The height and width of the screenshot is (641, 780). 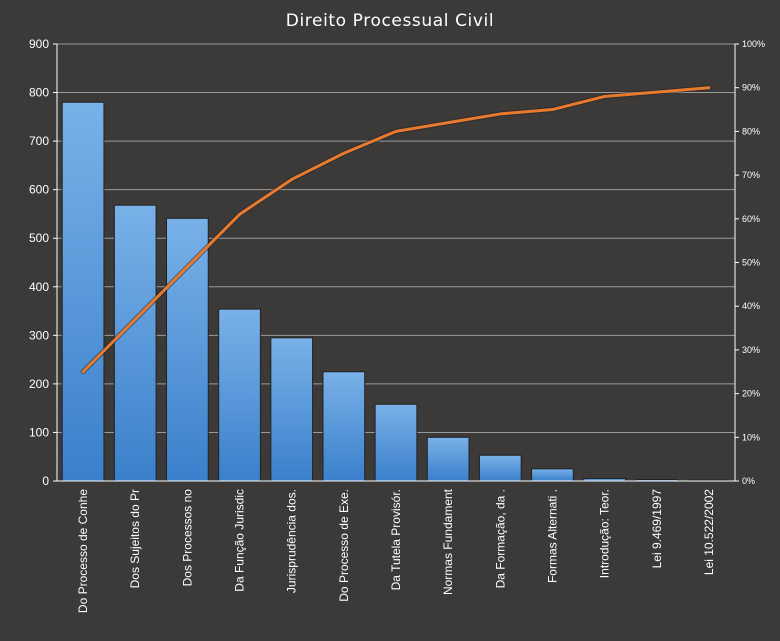 I want to click on x-tick-label: Da Tutela Provisór., so click(x=396, y=539).